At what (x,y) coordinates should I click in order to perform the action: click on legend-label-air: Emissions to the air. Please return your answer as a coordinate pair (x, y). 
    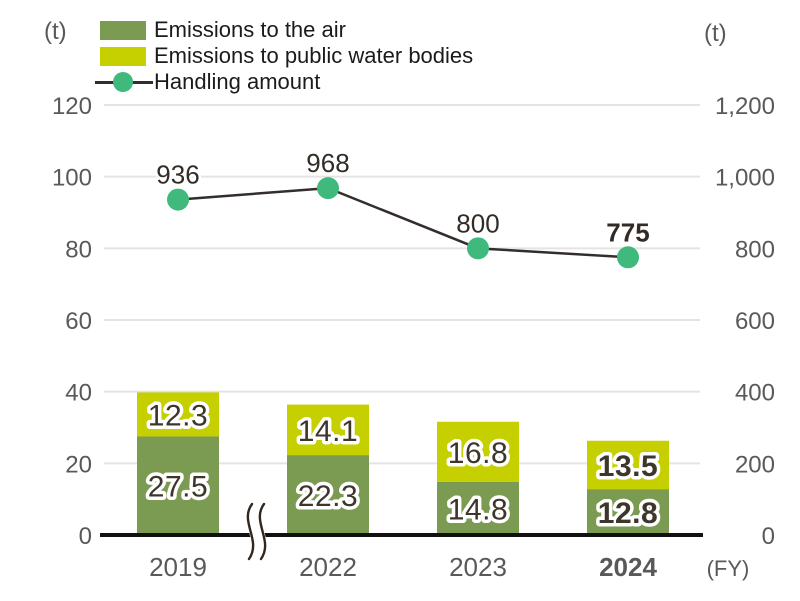
    Looking at the image, I should click on (250, 29).